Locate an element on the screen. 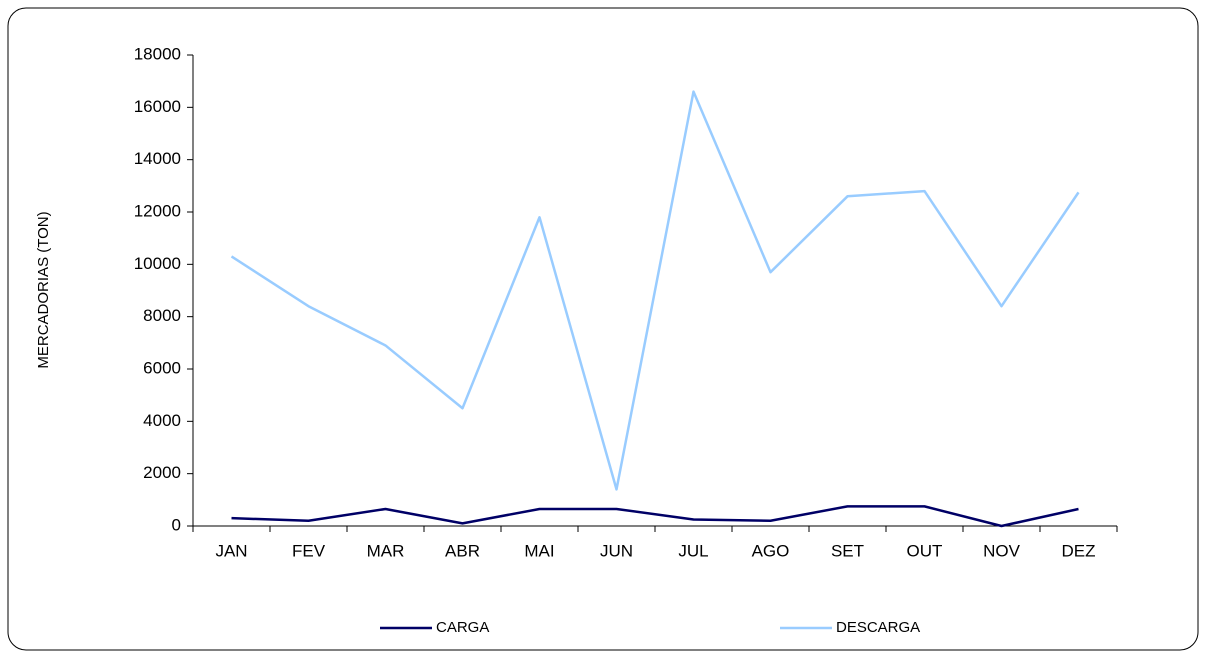  y-tick-label: 8000 is located at coordinates (162, 315).